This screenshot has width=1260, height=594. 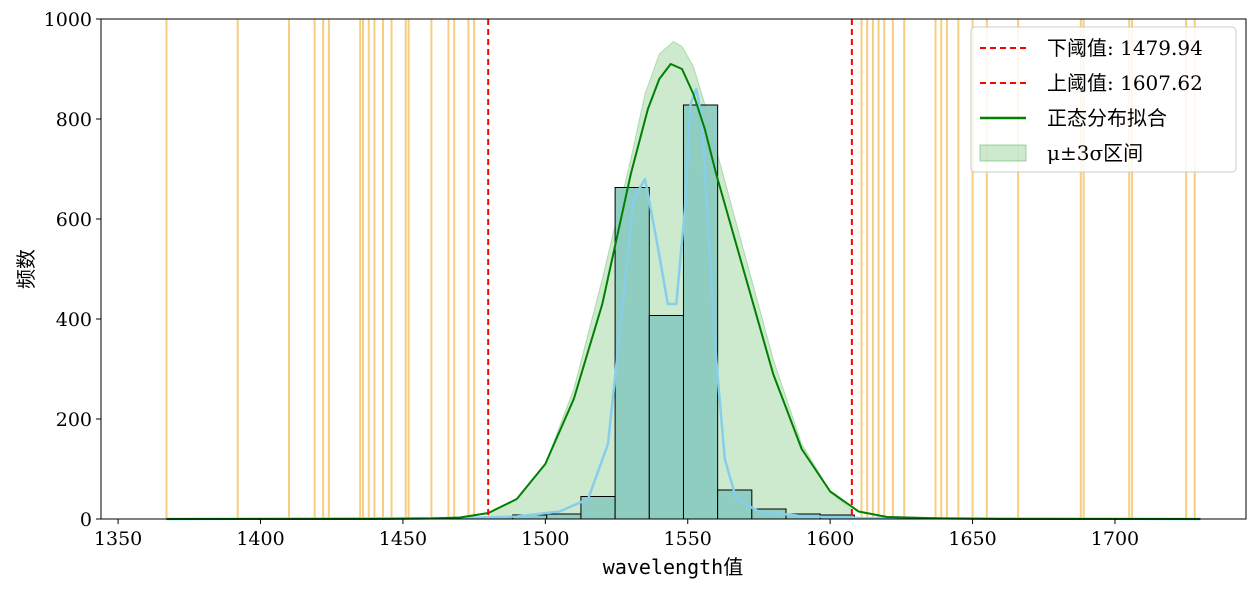 What do you see at coordinates (74, 420) in the screenshot?
I see `y-tick-label: 200` at bounding box center [74, 420].